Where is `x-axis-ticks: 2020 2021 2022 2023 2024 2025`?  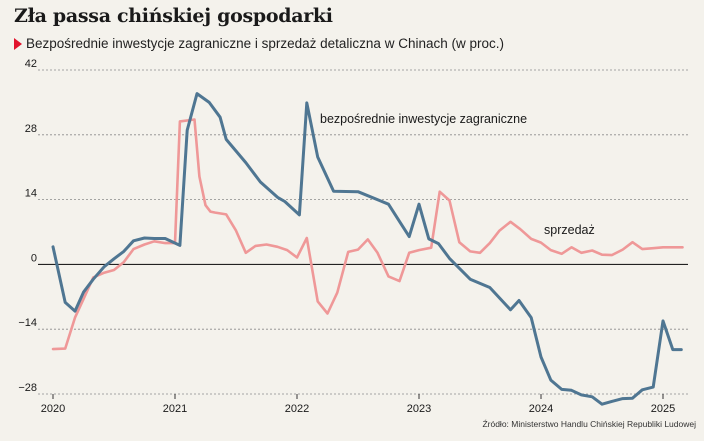 x-axis-ticks: 2020 2021 2022 2023 2024 2025 is located at coordinates (358, 404).